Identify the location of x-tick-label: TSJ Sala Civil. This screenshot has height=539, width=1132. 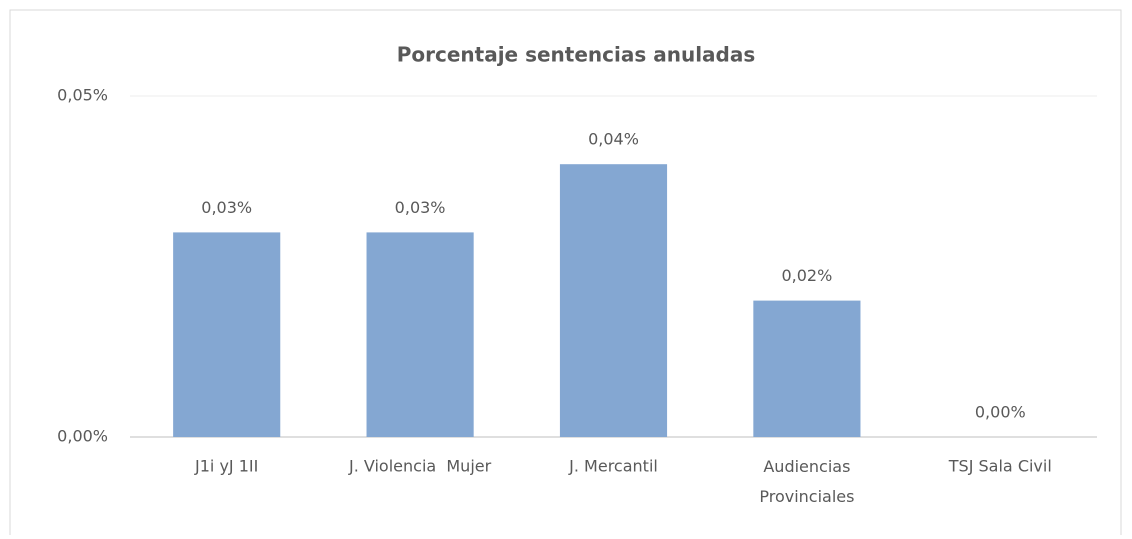
(1000, 466).